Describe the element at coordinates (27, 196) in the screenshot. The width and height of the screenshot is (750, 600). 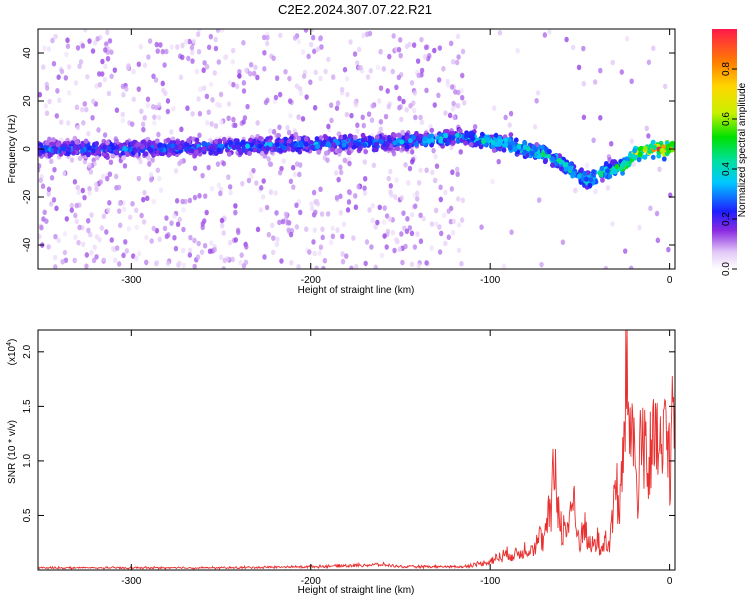
I see `y-tick-label: -20` at that location.